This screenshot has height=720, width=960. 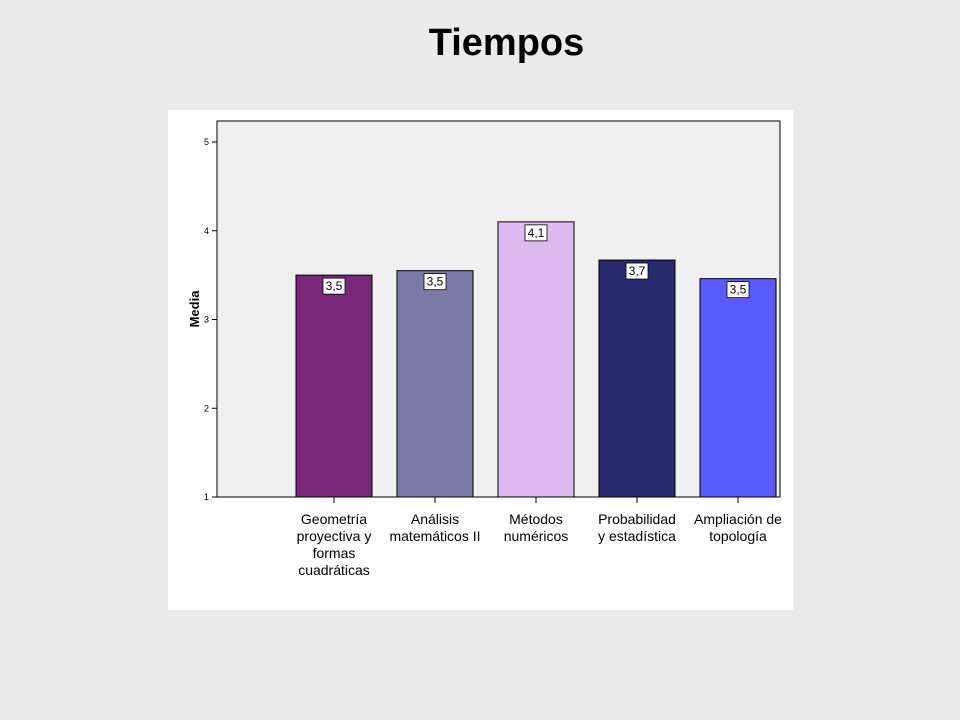 I want to click on y-axis-title: Media, so click(x=194, y=309).